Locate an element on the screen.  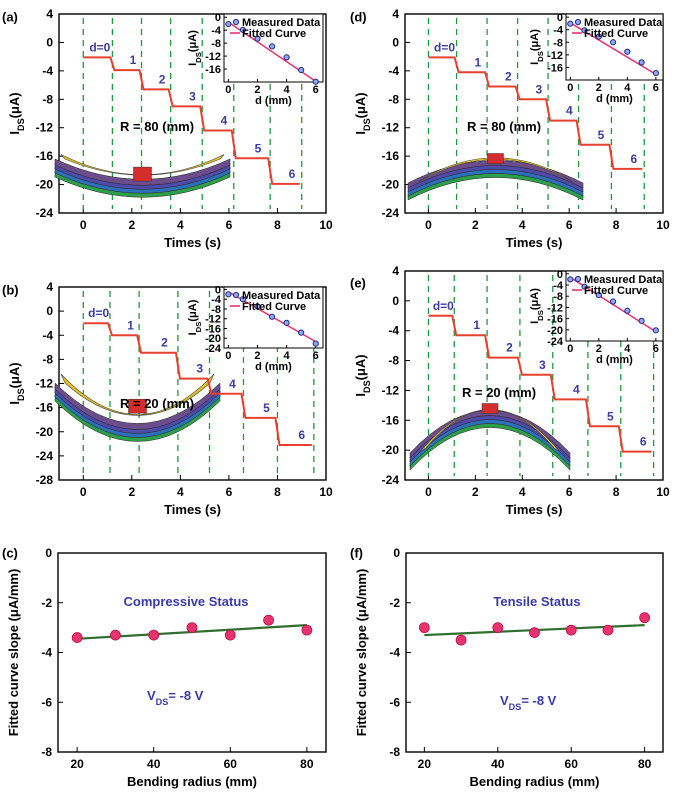
inset-y-tick-label: -12 is located at coordinates (555, 308).